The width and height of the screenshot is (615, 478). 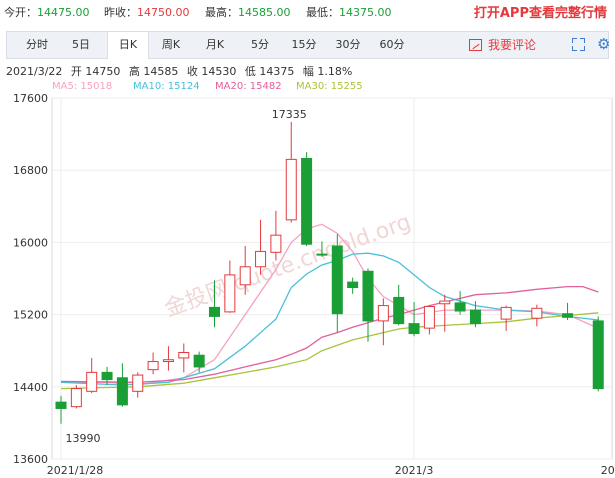 I want to click on open-app-link: 打开APP查看完整行情, so click(x=540, y=13).